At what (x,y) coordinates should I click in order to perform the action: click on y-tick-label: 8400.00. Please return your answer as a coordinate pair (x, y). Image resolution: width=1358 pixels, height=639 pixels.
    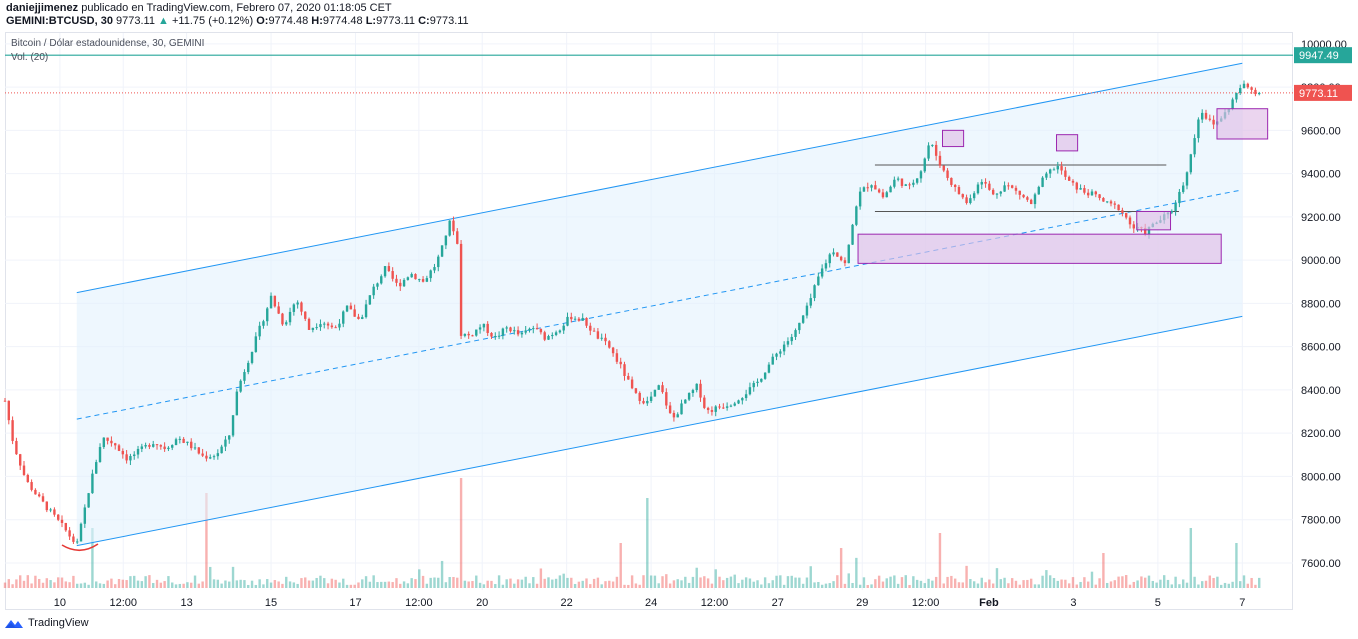
    Looking at the image, I should click on (1321, 391).